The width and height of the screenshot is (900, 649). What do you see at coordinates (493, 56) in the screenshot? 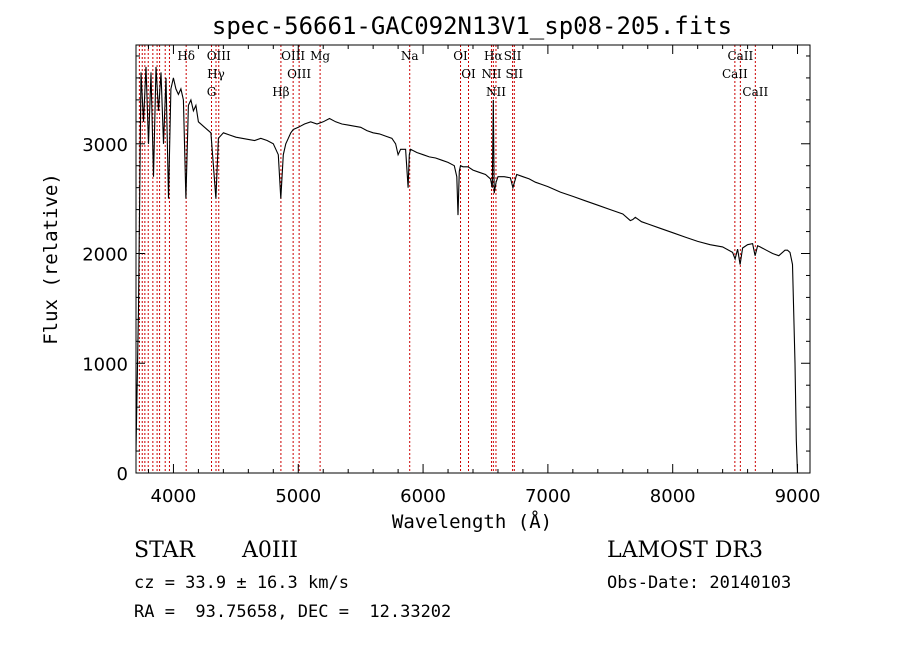
I see `line-marker-label: Hα` at bounding box center [493, 56].